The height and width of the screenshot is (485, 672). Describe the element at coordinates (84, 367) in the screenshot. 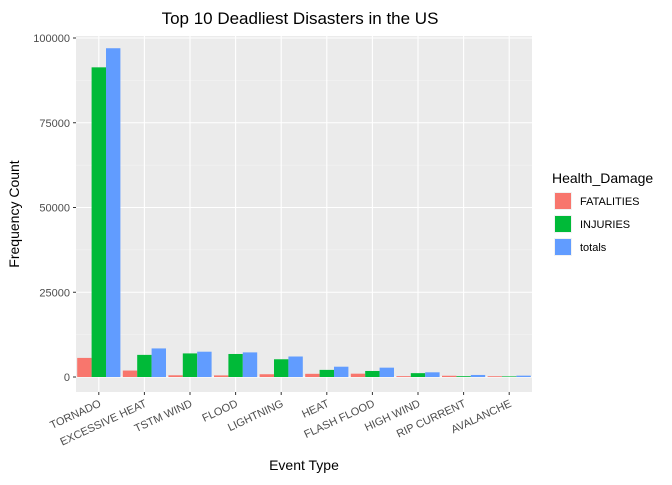

I see `bar-fatalities-tornado` at that location.